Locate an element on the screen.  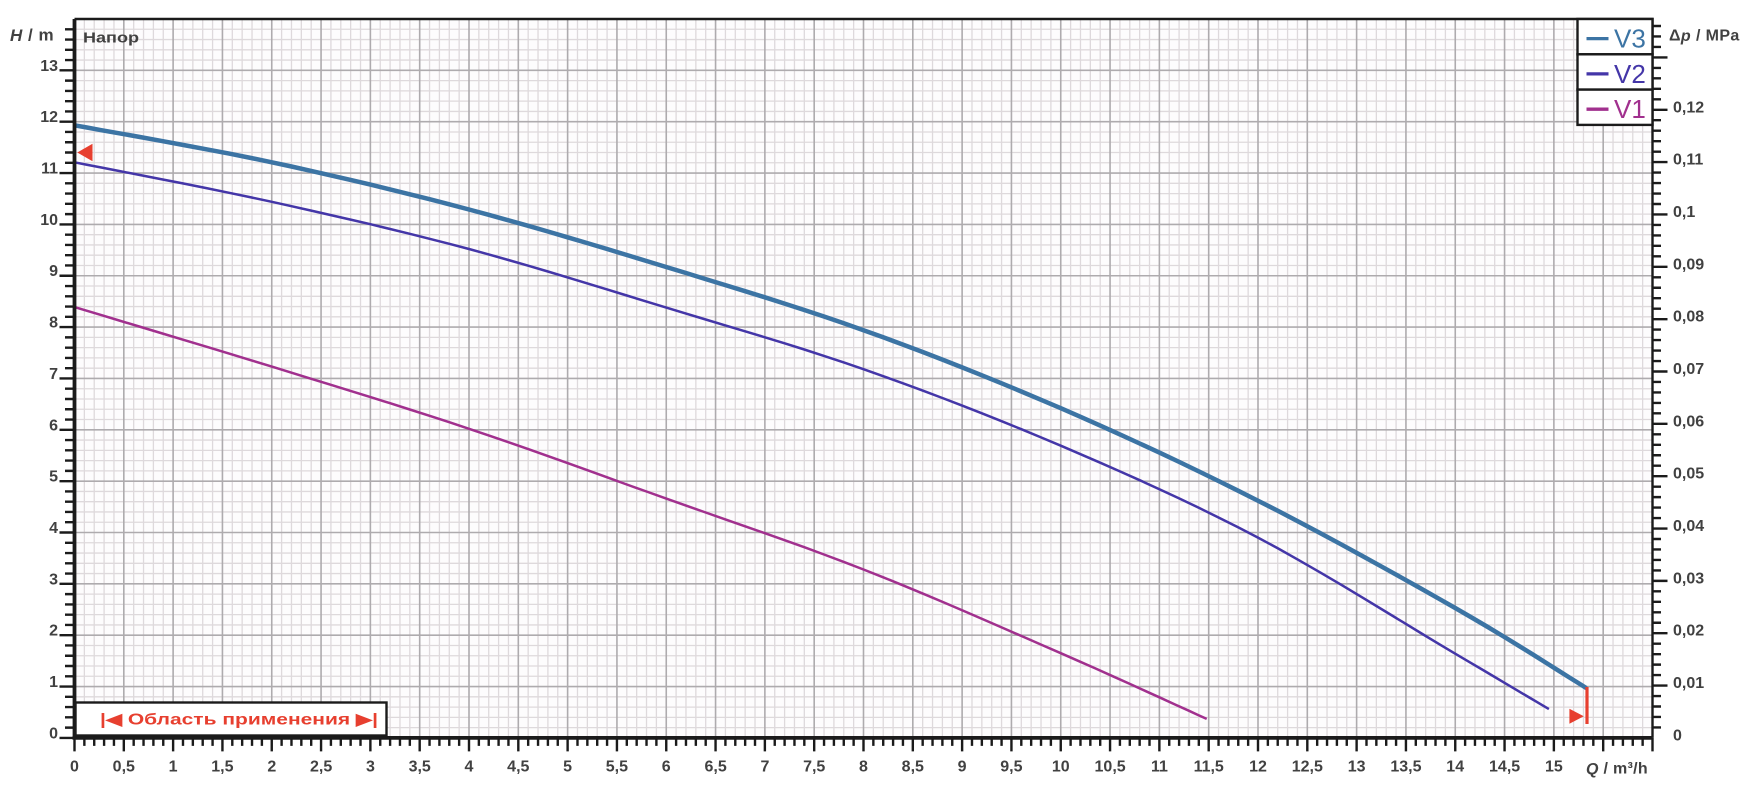
svg-text: 0,03 is located at coordinates (1688, 578).